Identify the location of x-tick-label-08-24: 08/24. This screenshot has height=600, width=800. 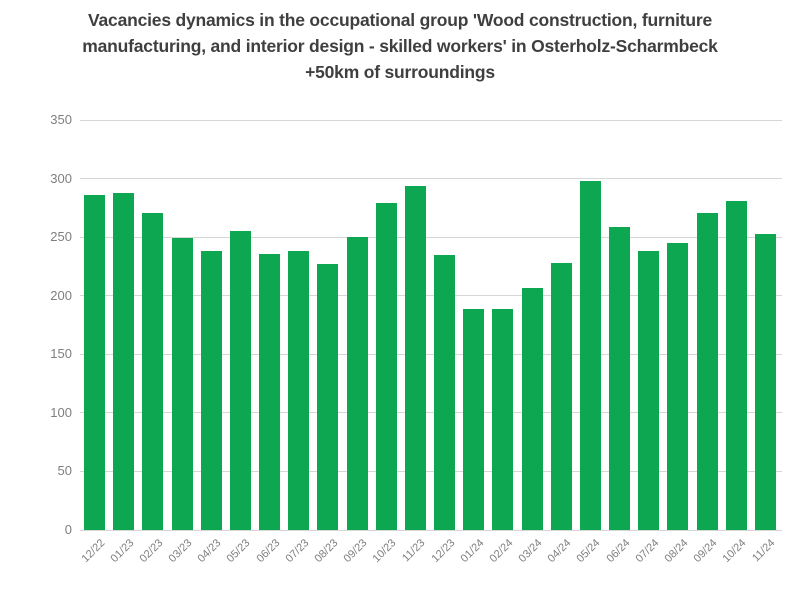
(676, 551).